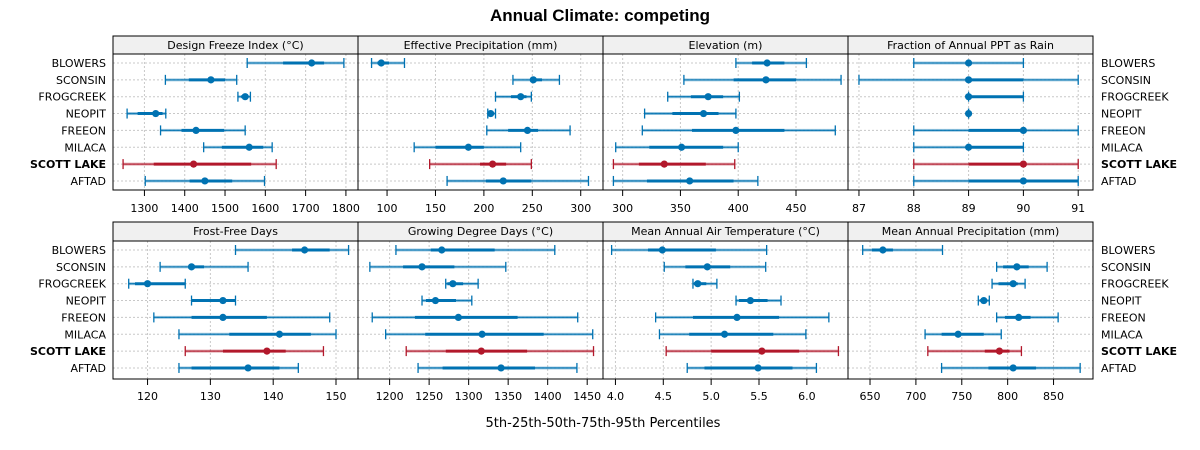 This screenshot has width=1200, height=450. What do you see at coordinates (81, 80) in the screenshot?
I see `row-label-left: SCONSIN` at bounding box center [81, 80].